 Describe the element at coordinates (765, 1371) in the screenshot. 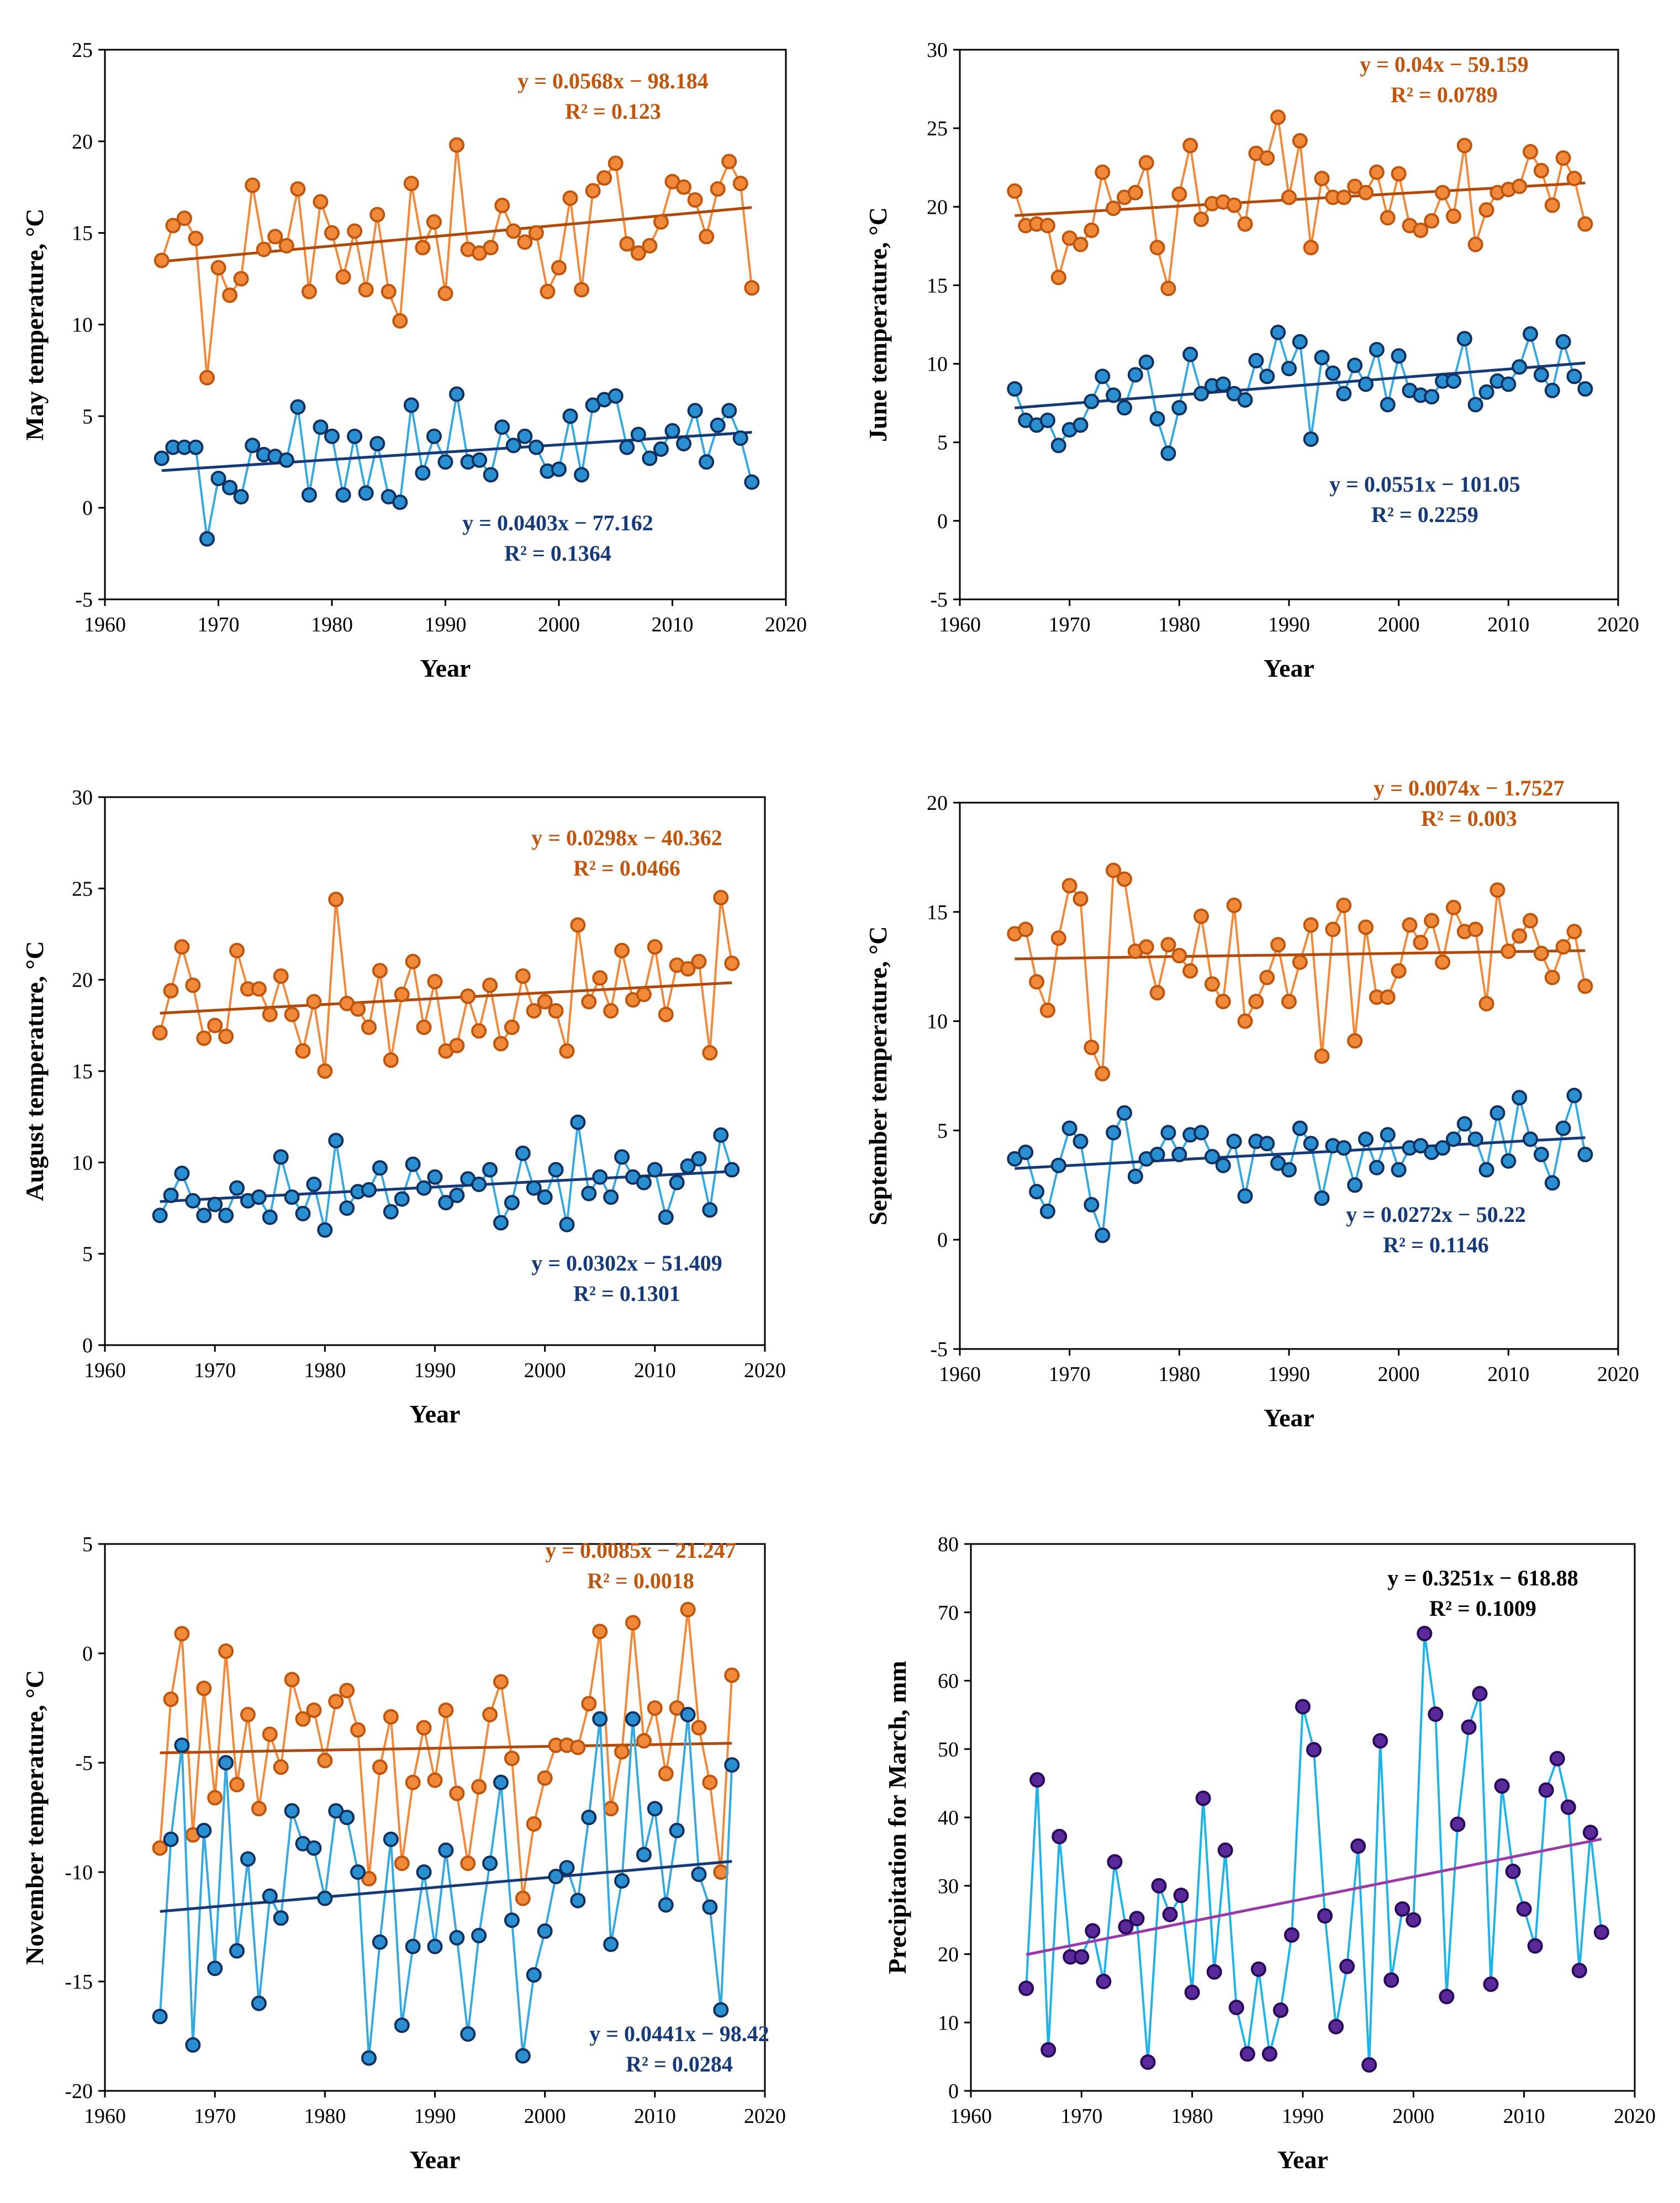

I see `x-tick-label: 2020` at that location.